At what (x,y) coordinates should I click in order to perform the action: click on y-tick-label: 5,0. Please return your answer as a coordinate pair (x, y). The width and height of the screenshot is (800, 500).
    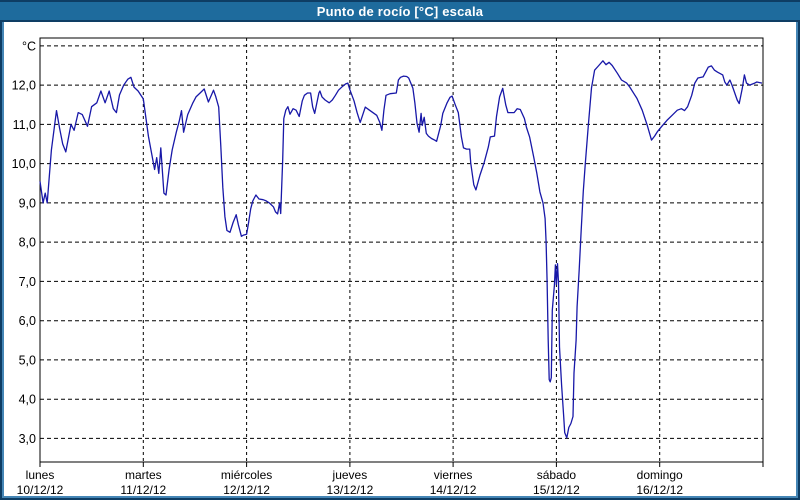
    Looking at the image, I should click on (27, 360).